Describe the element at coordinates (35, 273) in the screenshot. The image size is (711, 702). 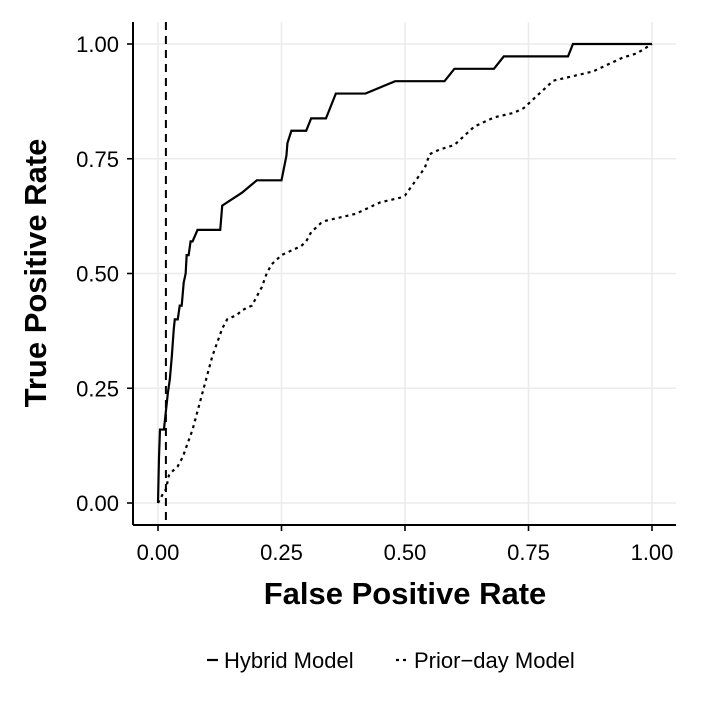
I see `y-axis-title: True Positive Rate` at that location.